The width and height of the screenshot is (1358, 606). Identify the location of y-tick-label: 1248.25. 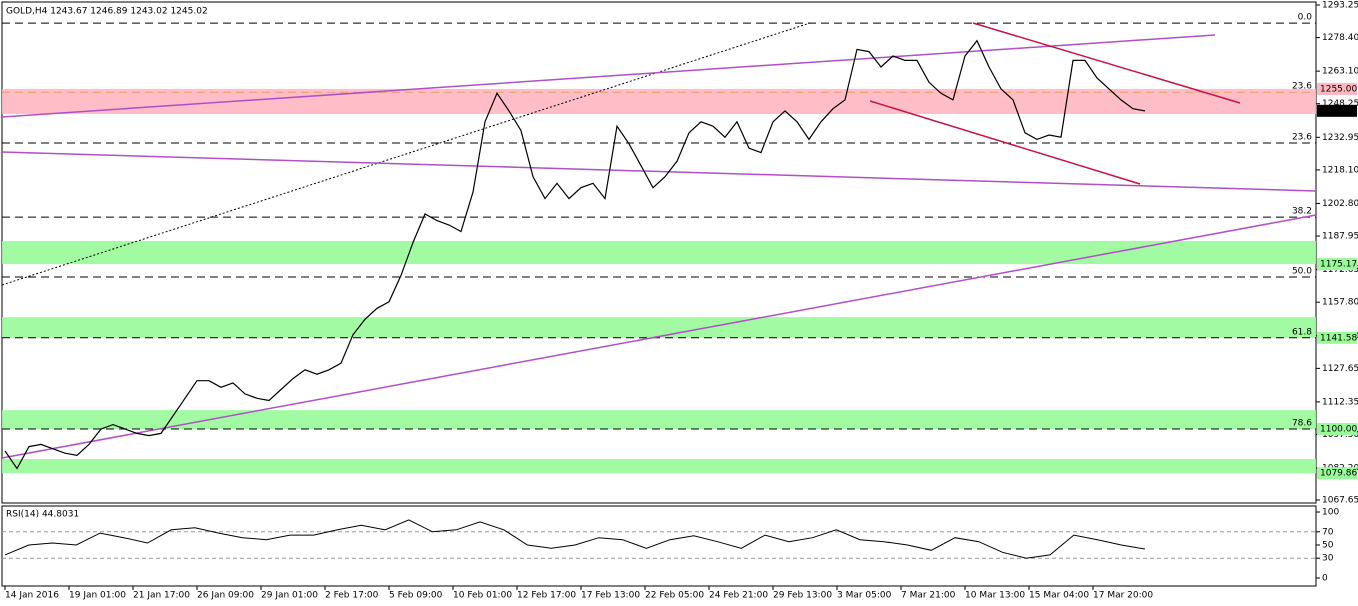
(1340, 104).